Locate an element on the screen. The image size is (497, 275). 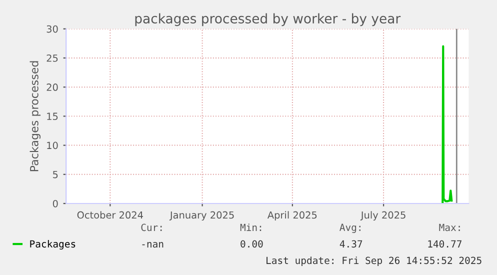
text: Last update: Fri Sep 26 14:55:52 2025 is located at coordinates (374, 261).